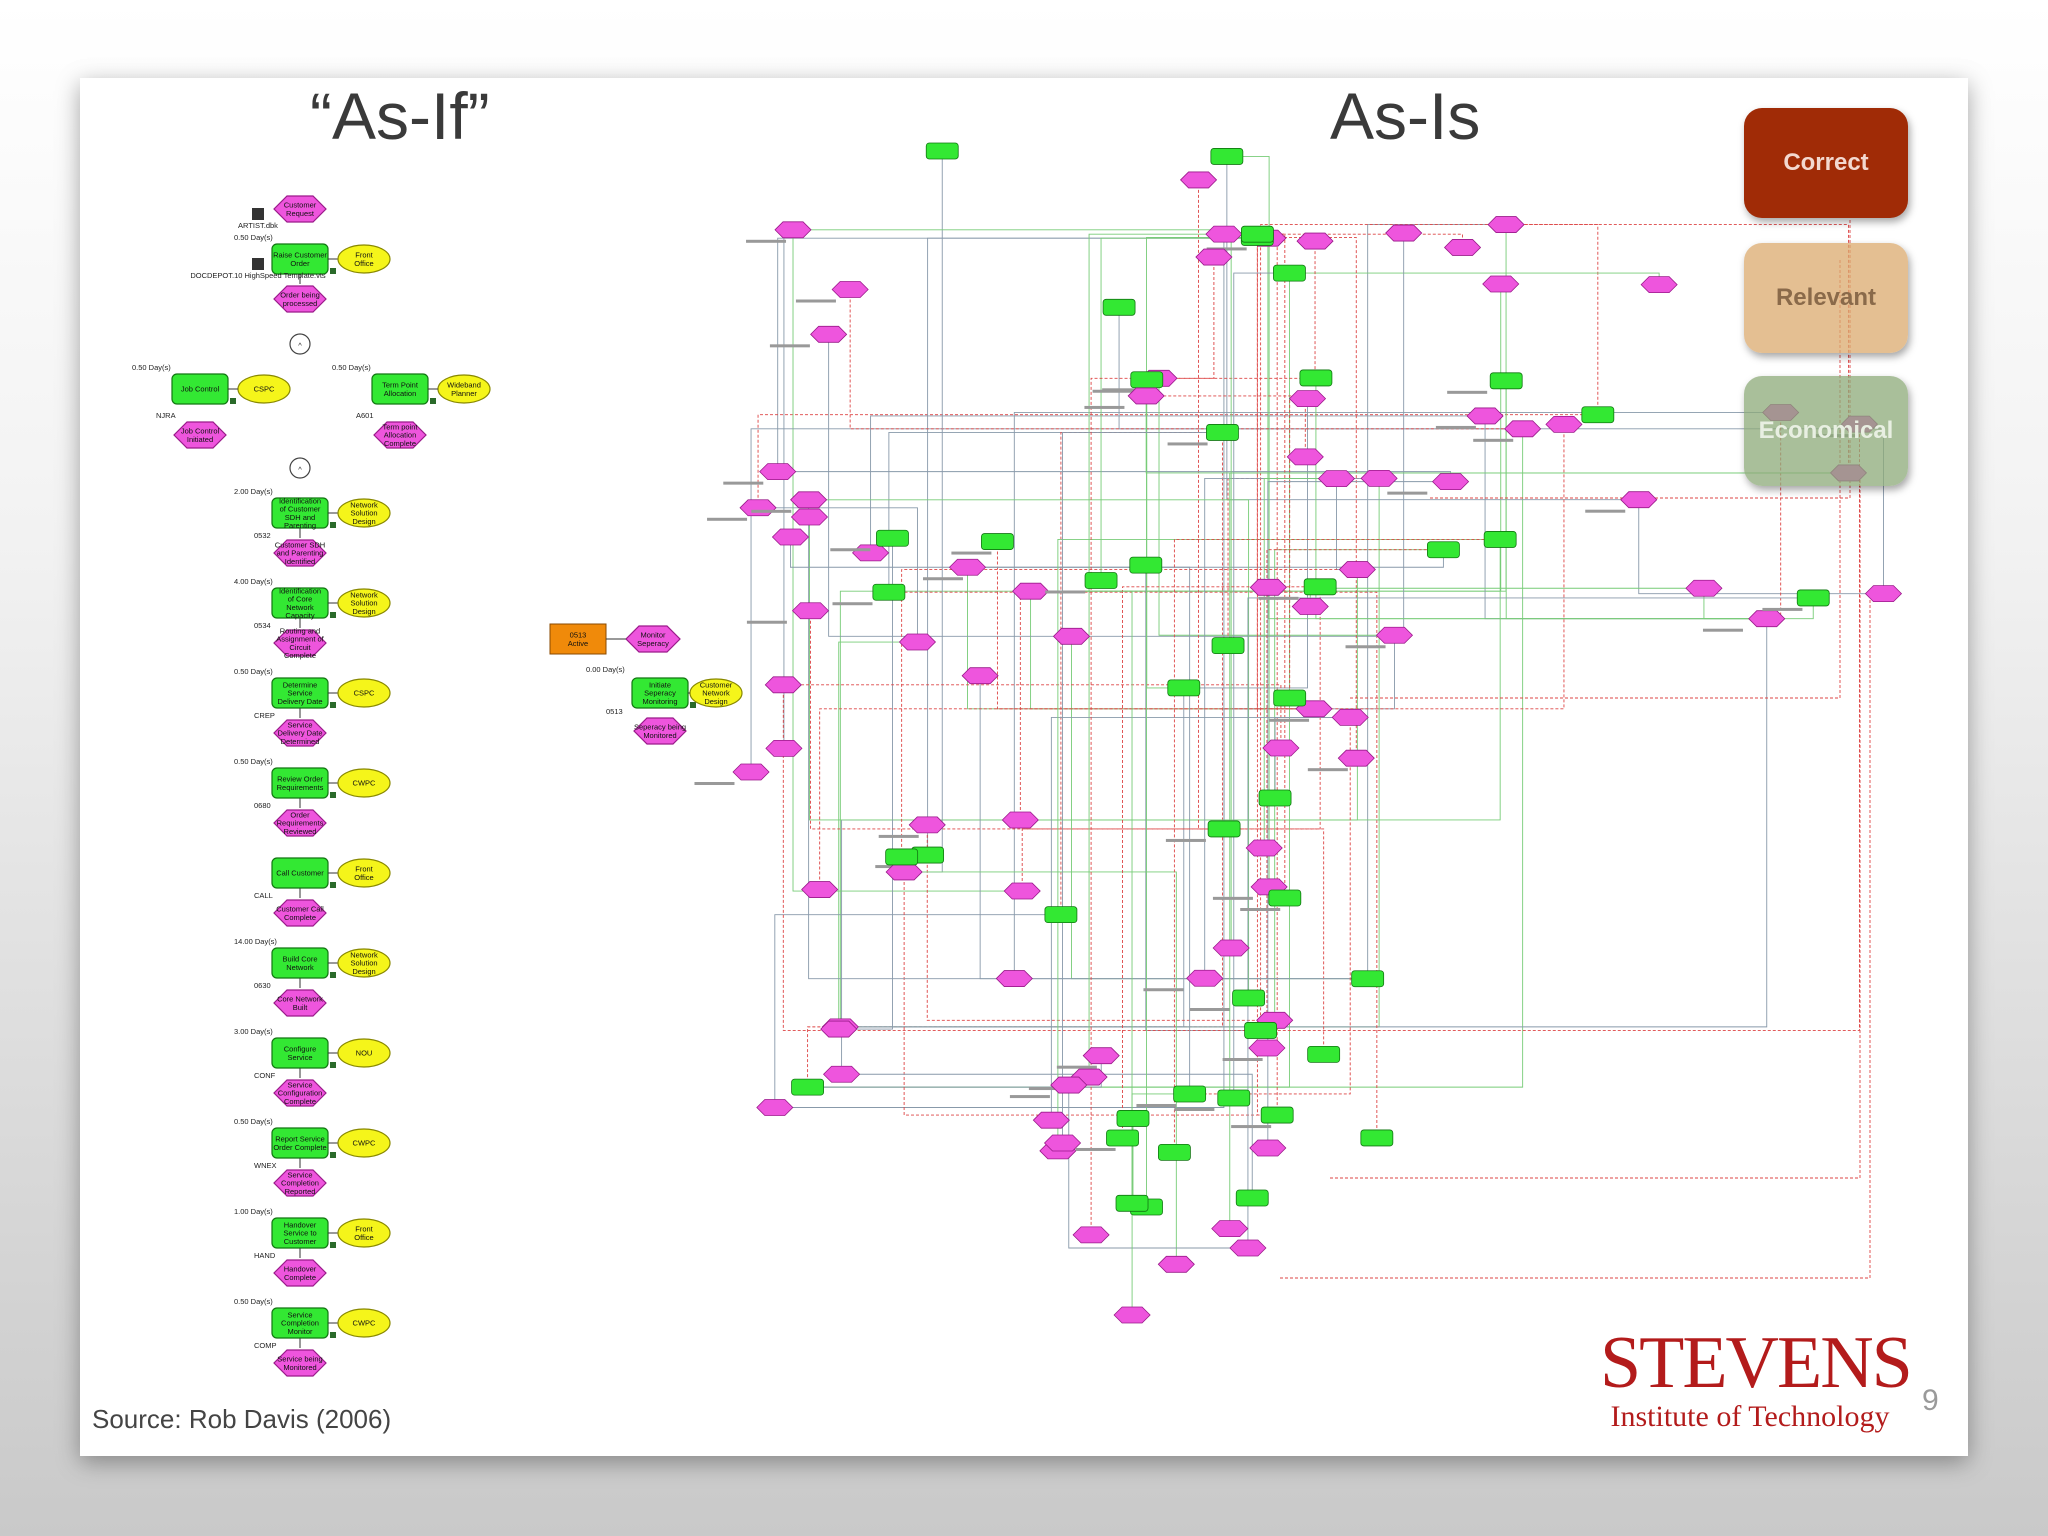 This screenshot has width=2048, height=1536. Describe the element at coordinates (364, 1323) in the screenshot. I see `org-unit-label: CWPC` at that location.